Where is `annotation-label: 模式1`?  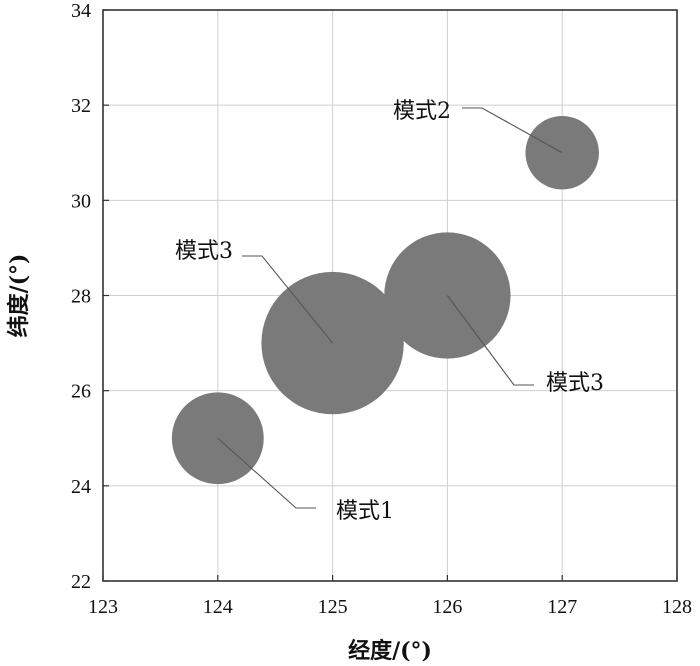 annotation-label: 模式1 is located at coordinates (365, 511).